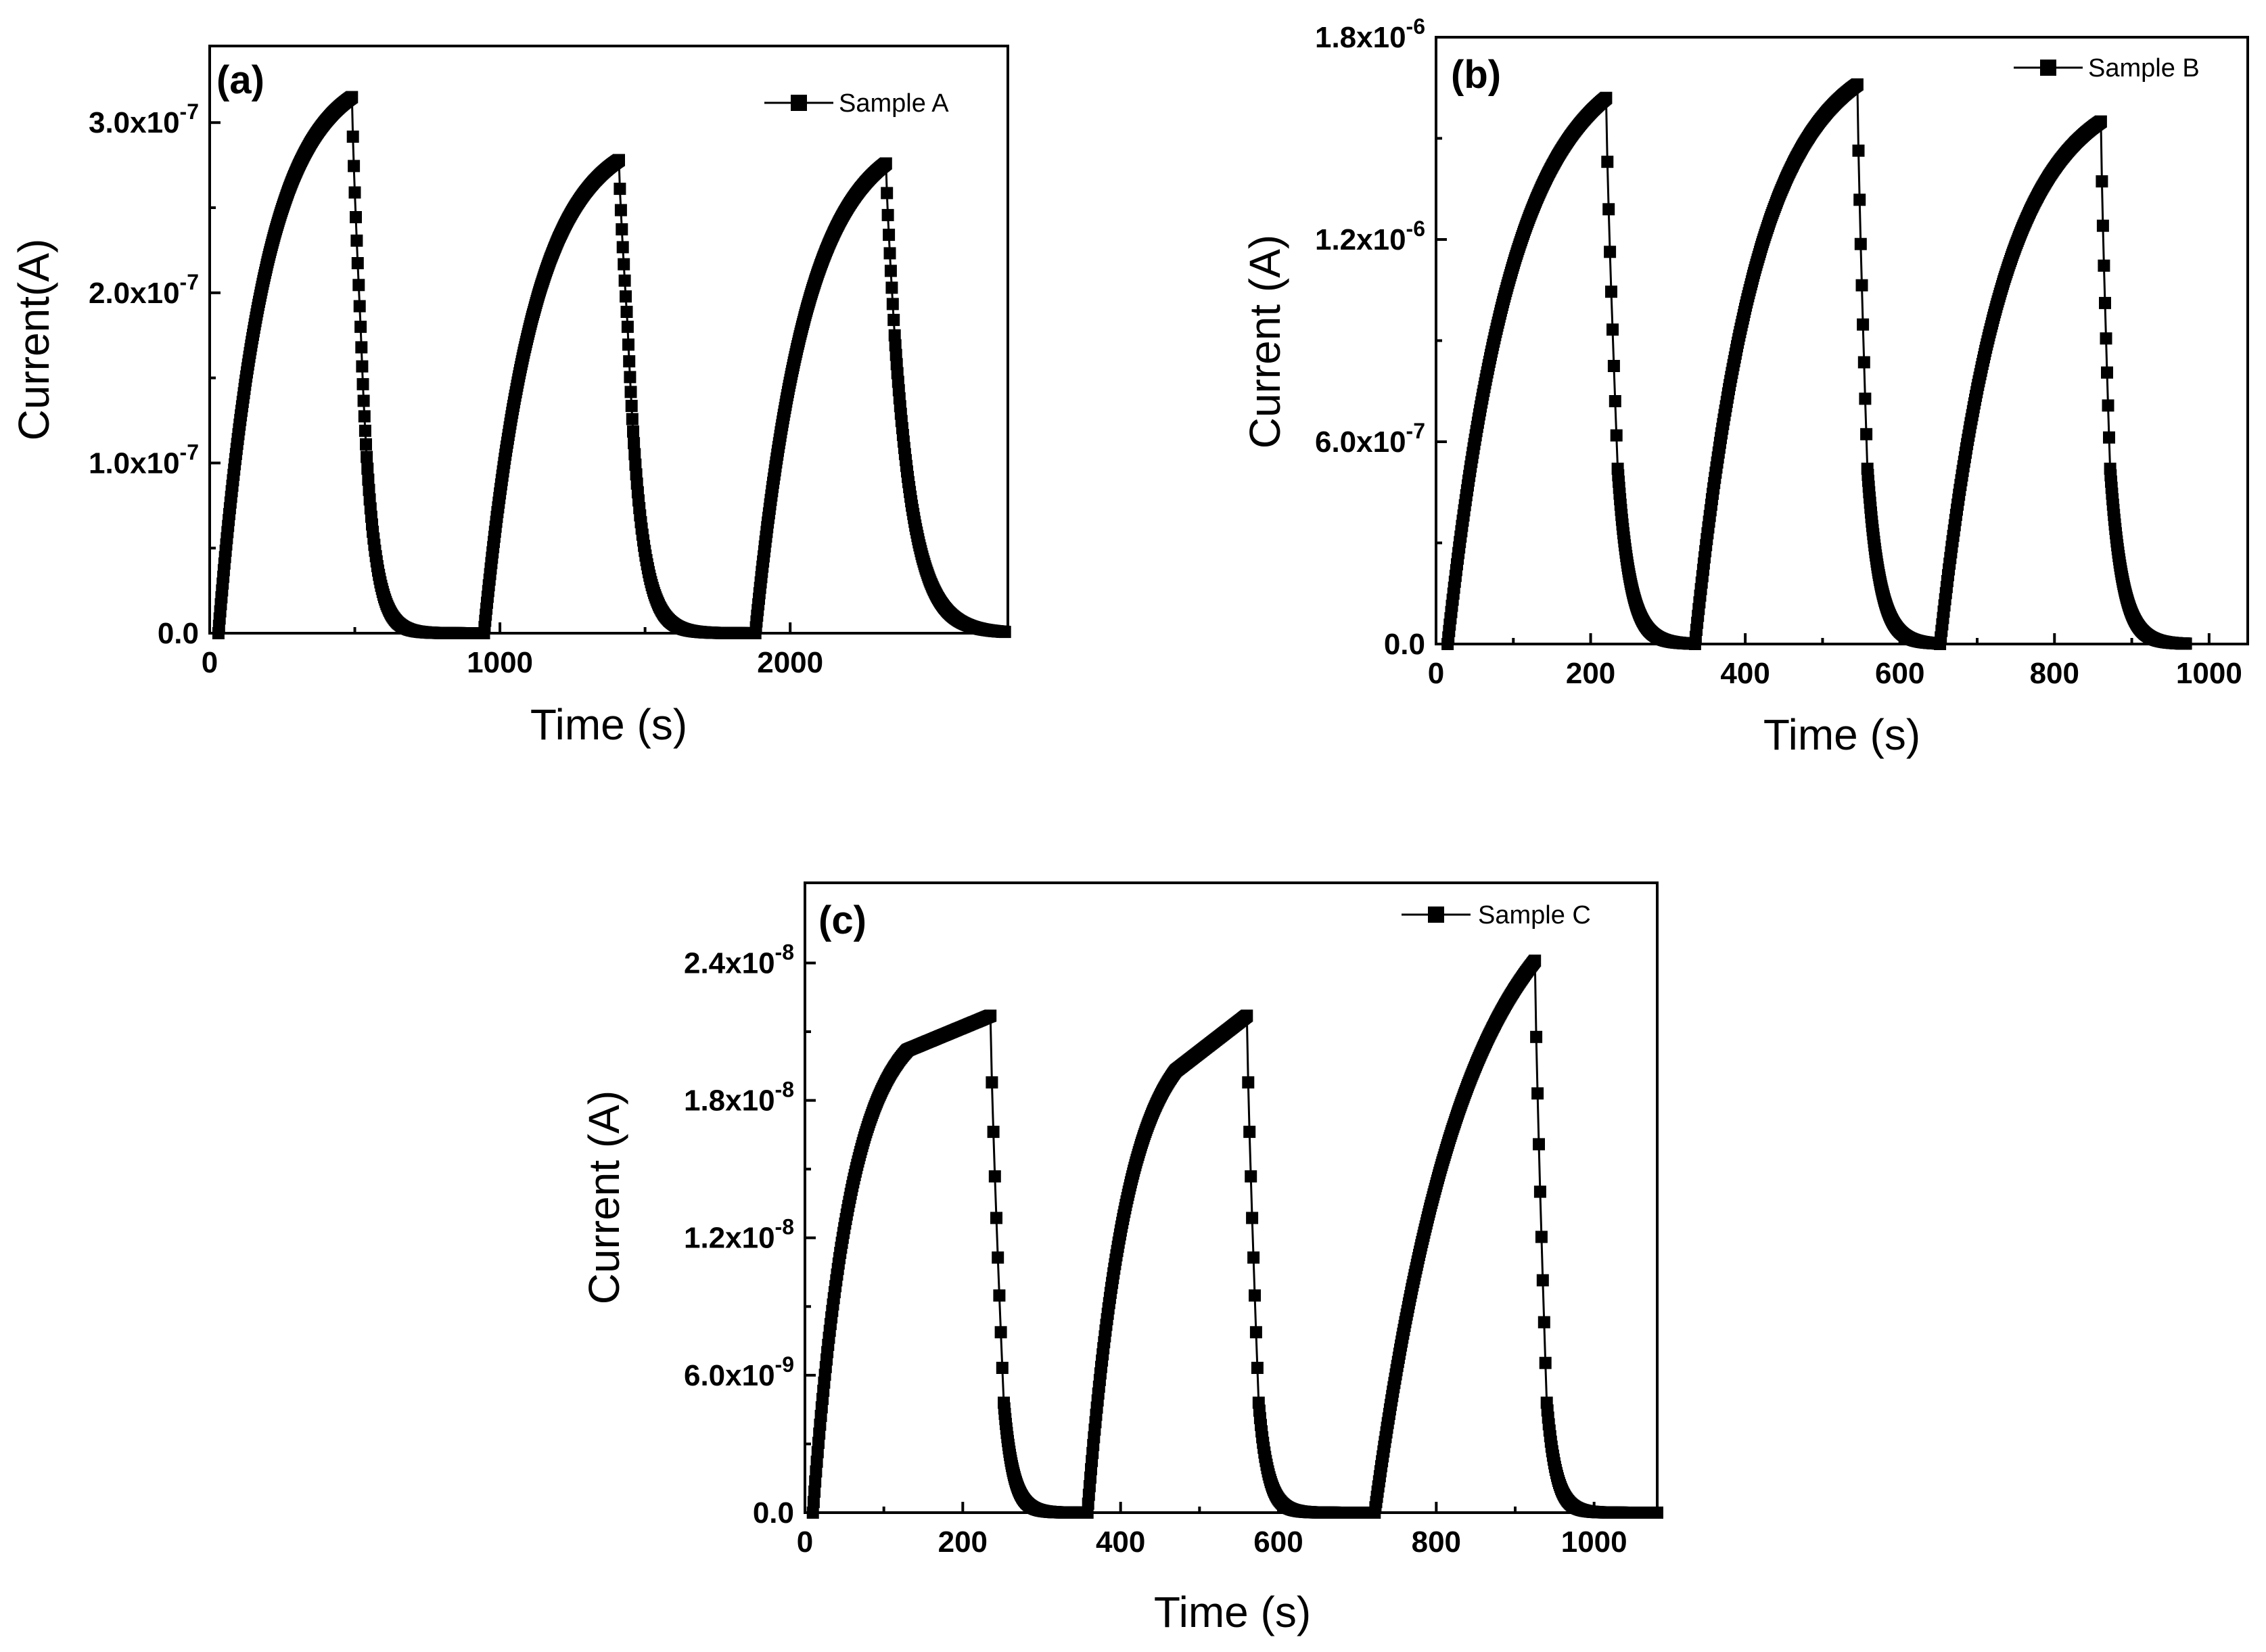 The height and width of the screenshot is (1652, 2266). Describe the element at coordinates (144, 290) in the screenshot. I see `panel-a-y-tick-label: 2.0x10⁻⁷` at that location.